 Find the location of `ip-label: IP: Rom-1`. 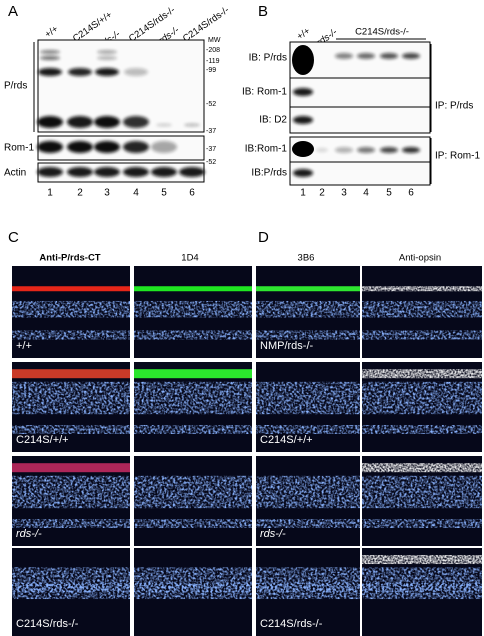

ip-label: IP: Rom-1 is located at coordinates (457, 156).